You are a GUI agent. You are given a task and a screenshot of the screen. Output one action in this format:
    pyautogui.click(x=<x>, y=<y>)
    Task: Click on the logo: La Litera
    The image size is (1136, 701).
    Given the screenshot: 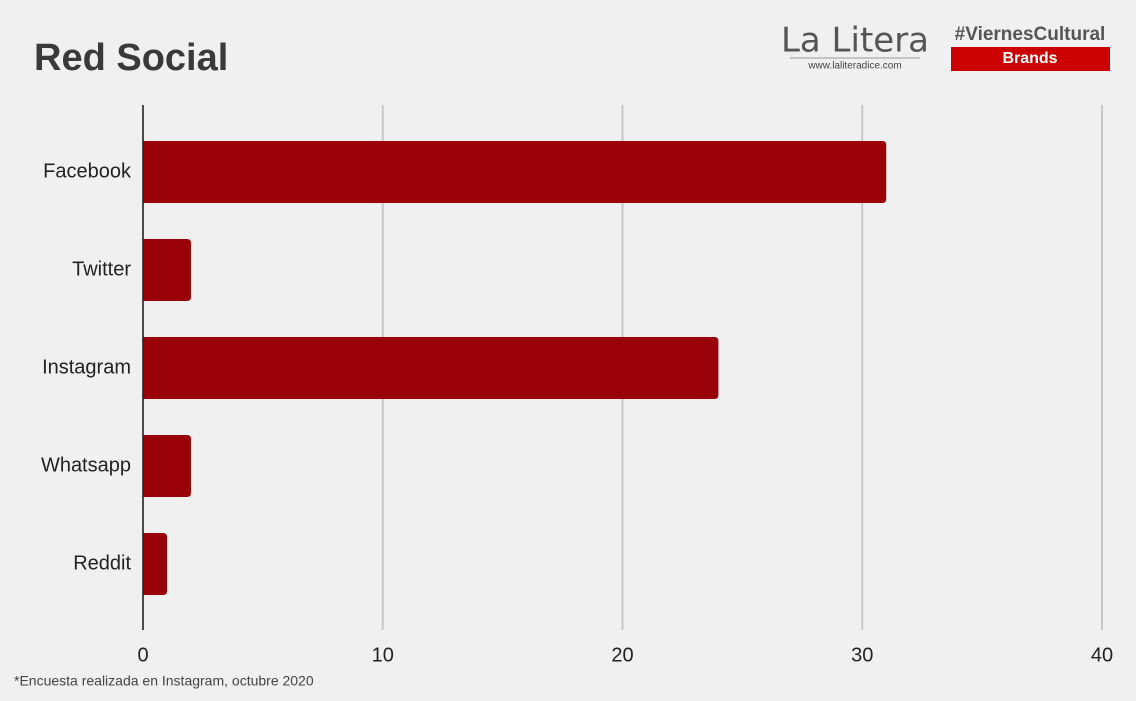 What is the action you would take?
    pyautogui.click(x=855, y=41)
    